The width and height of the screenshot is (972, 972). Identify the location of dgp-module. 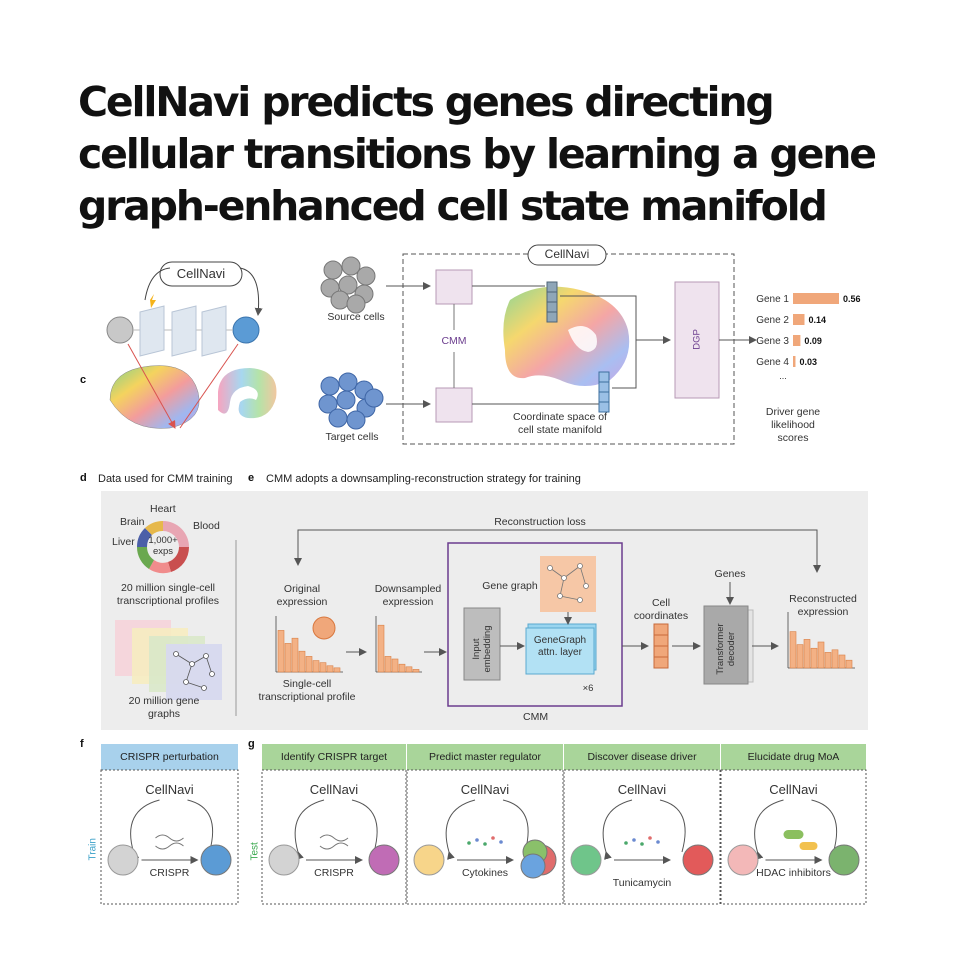
(697, 340).